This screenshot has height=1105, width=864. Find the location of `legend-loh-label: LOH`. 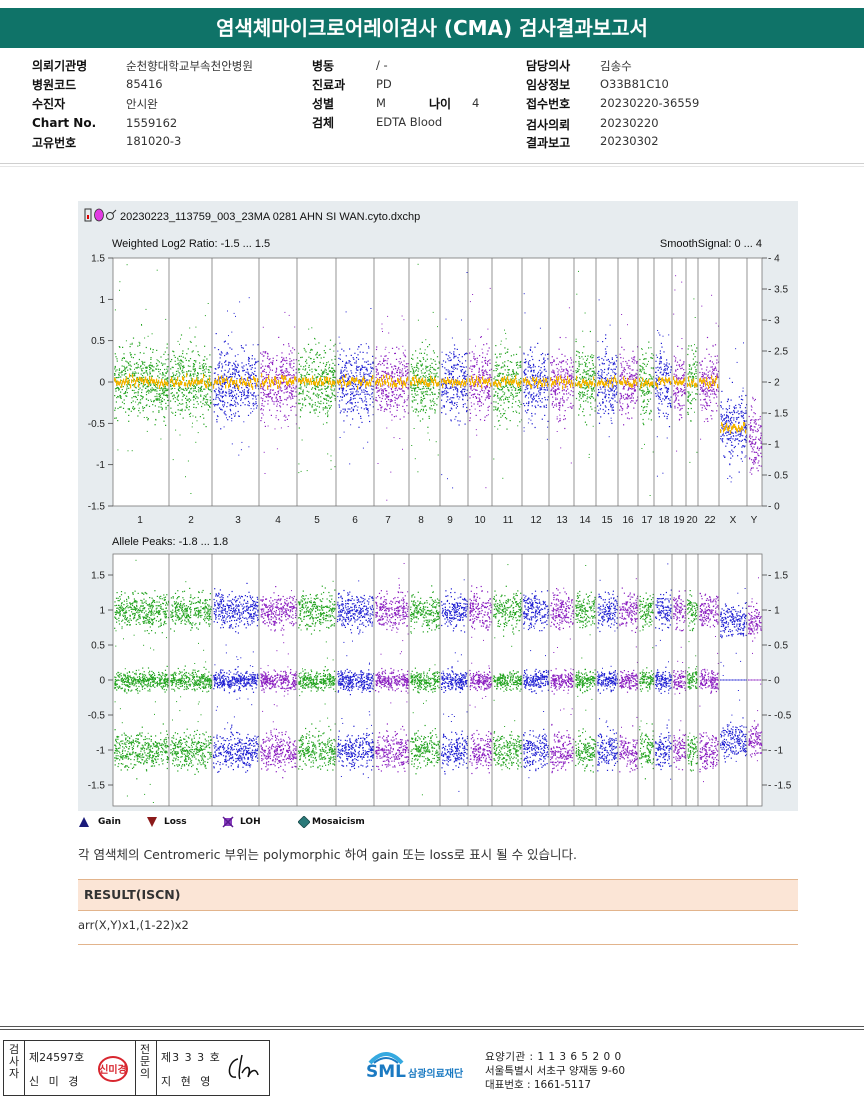

legend-loh-label: LOH is located at coordinates (250, 822).